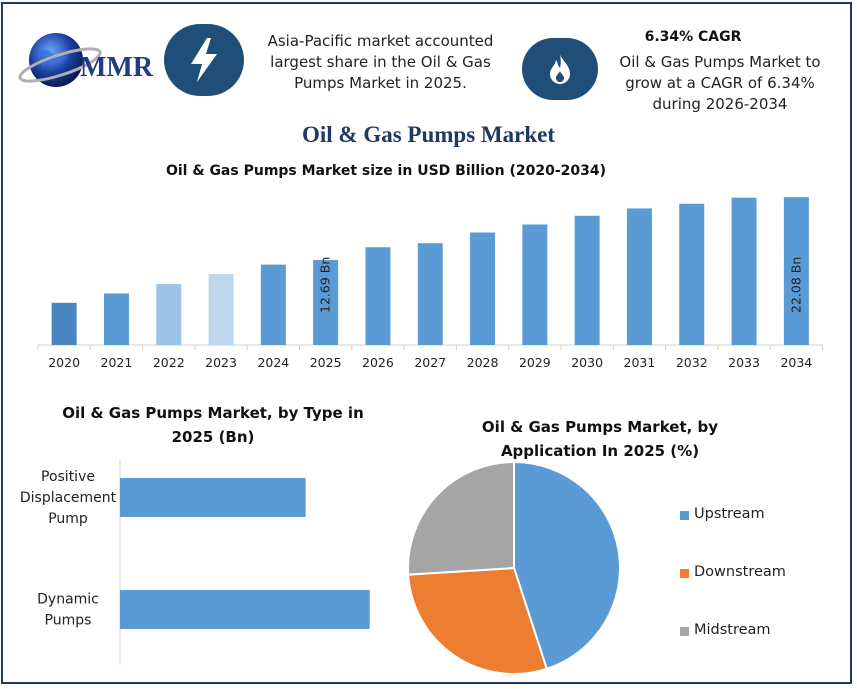  I want to click on legend-item-downstream: Downstream, so click(755, 593).